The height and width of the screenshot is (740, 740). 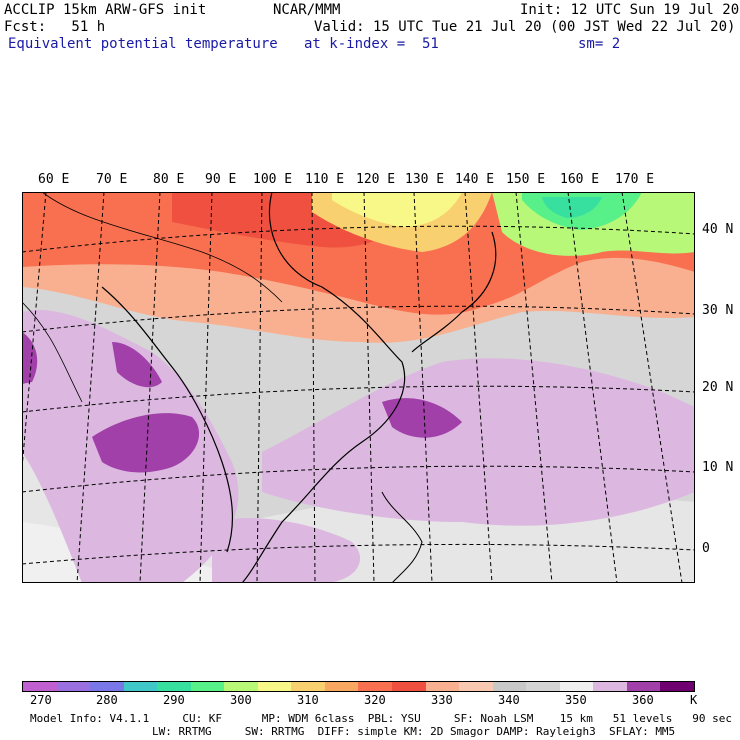 I want to click on lat-line-20n, so click(x=358, y=399).